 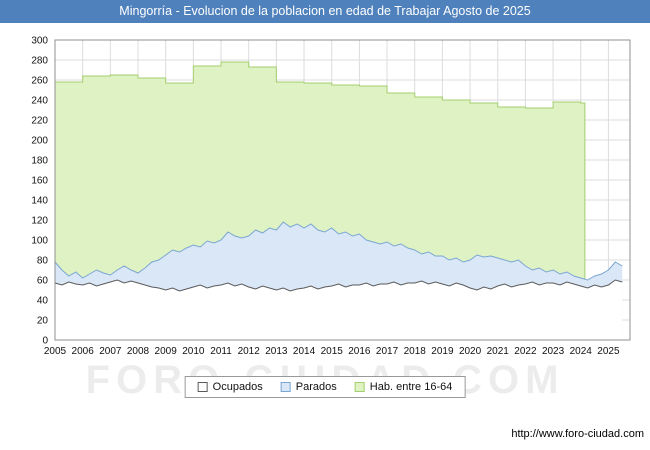 What do you see at coordinates (39, 61) in the screenshot?
I see `y-tick-label: 280` at bounding box center [39, 61].